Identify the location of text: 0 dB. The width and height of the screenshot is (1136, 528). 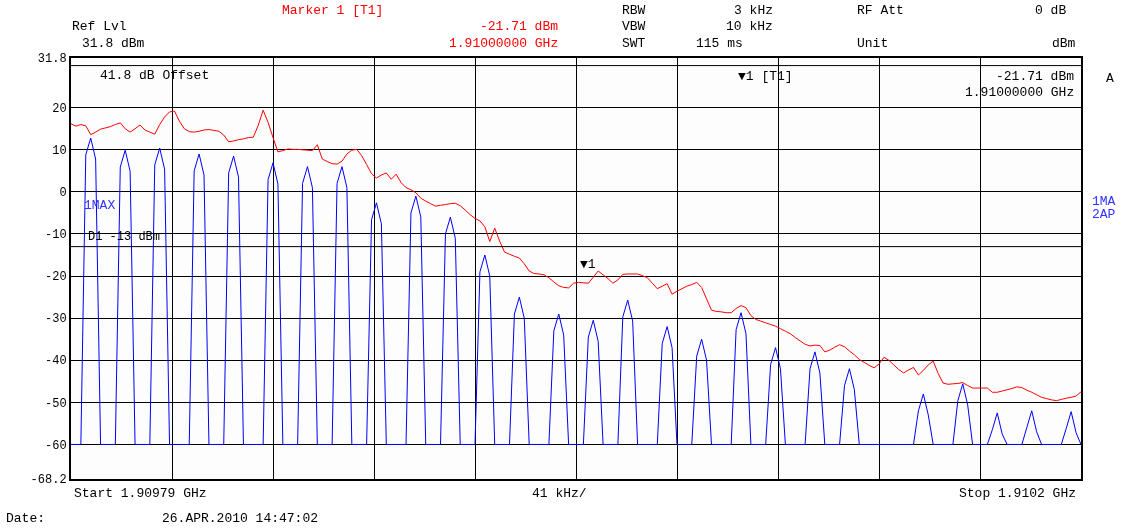
(1051, 10).